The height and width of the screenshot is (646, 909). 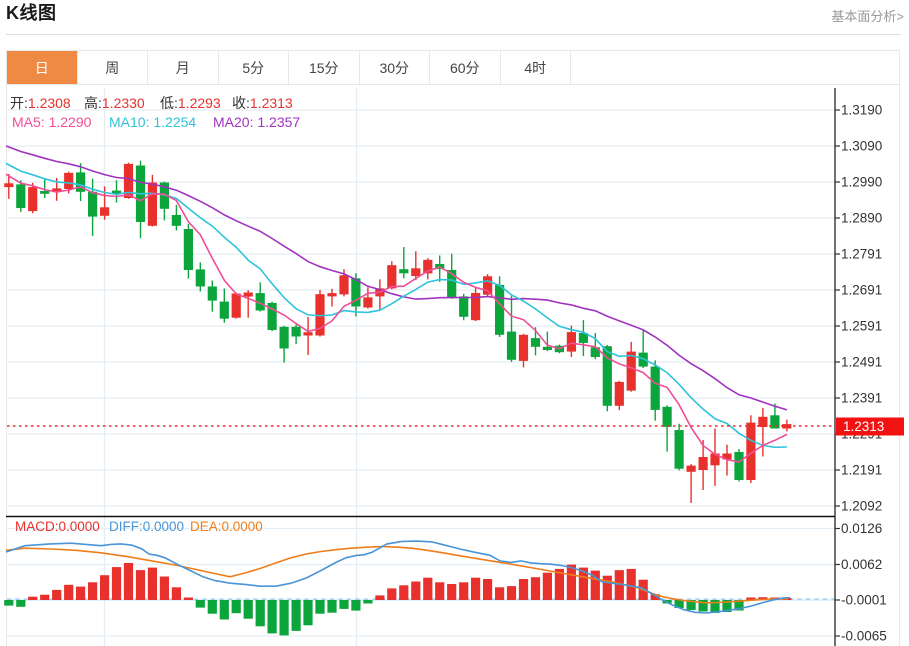 What do you see at coordinates (864, 636) in the screenshot?
I see `svg-text: -0.0065` at bounding box center [864, 636].